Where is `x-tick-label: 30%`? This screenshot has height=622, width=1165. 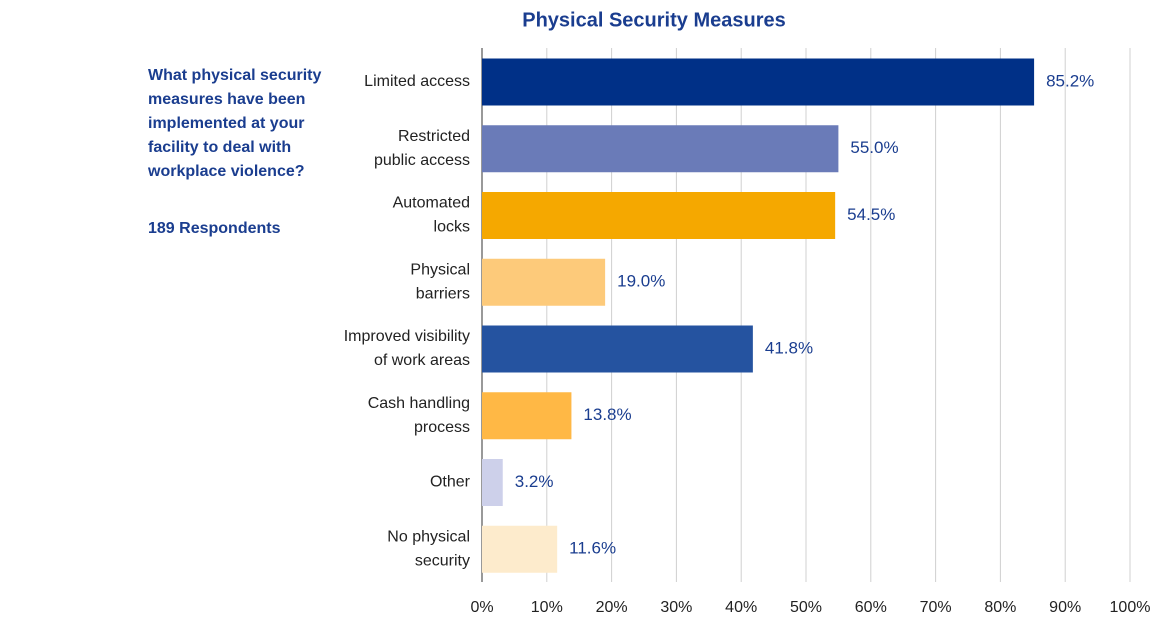
x-tick-label: 30% is located at coordinates (676, 607).